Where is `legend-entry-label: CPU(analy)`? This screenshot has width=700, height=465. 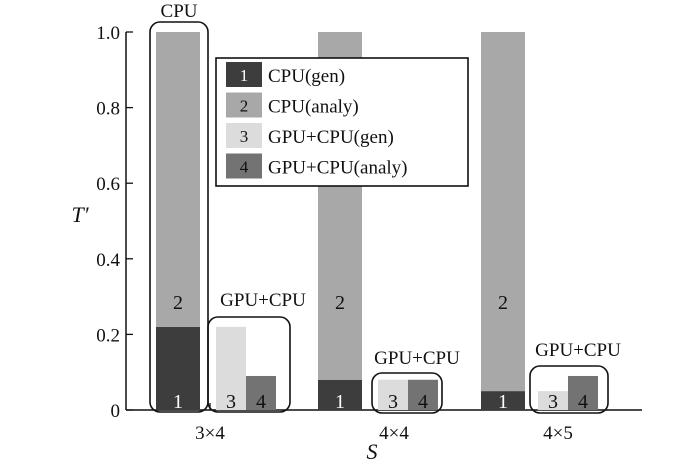
legend-entry-label: CPU(analy) is located at coordinates (313, 107).